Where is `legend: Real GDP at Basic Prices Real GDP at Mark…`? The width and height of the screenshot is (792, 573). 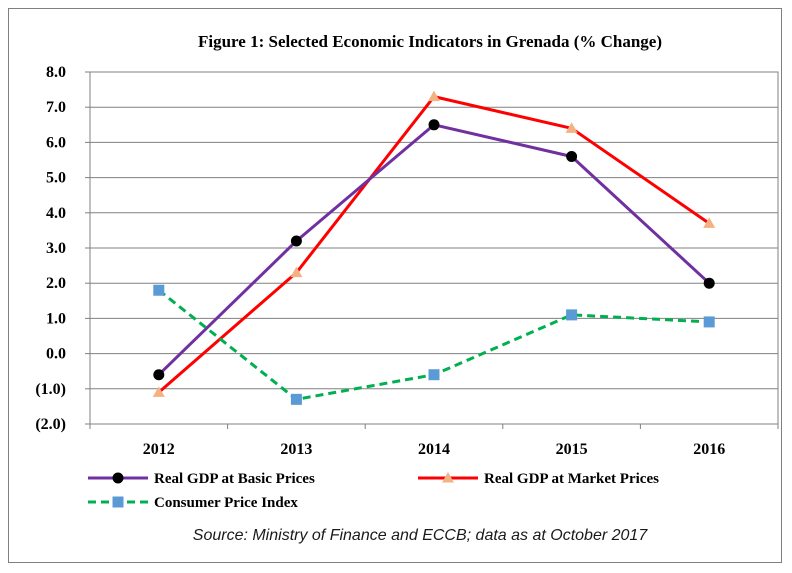
legend: Real GDP at Basic Prices Real GDP at Mark… is located at coordinates (373, 491).